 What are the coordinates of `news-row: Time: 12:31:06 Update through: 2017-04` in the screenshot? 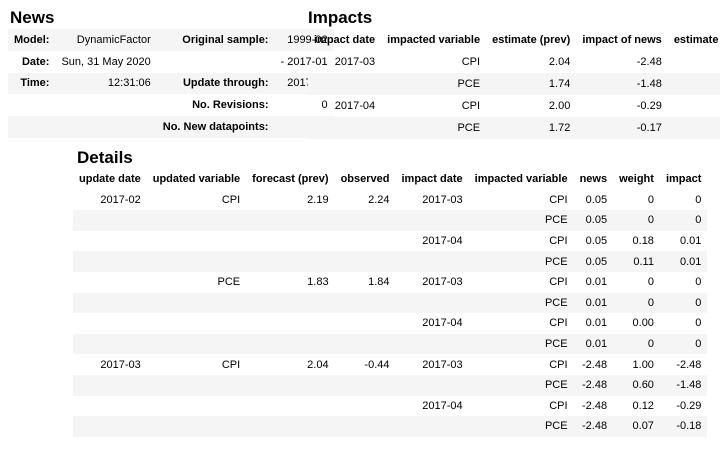 It's located at (171, 83).